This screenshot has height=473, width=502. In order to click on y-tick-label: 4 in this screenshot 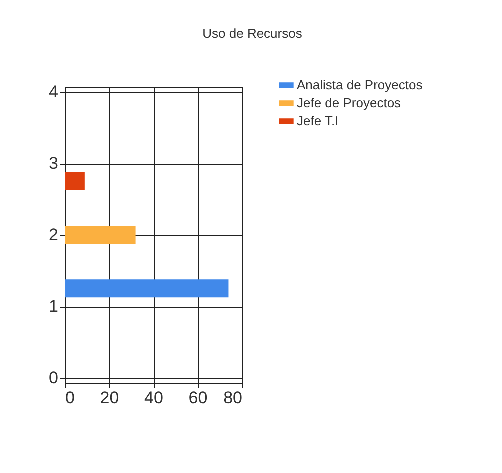, I will do `click(53, 92)`.